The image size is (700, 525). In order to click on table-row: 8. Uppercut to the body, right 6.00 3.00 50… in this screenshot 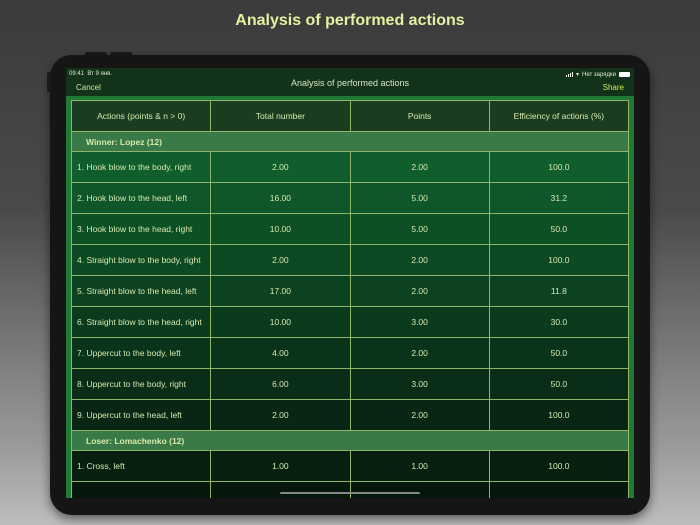, I will do `click(350, 384)`.